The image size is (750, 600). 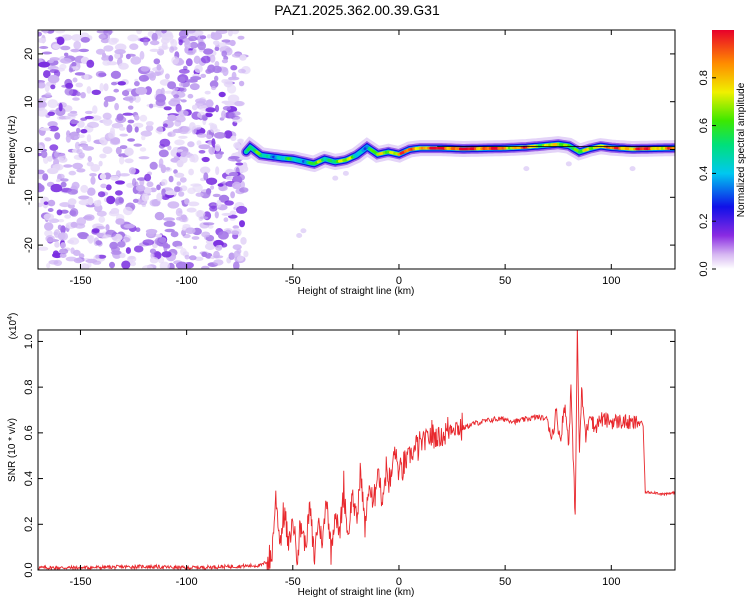 What do you see at coordinates (29, 102) in the screenshot?
I see `y-tick-label: 10` at bounding box center [29, 102].